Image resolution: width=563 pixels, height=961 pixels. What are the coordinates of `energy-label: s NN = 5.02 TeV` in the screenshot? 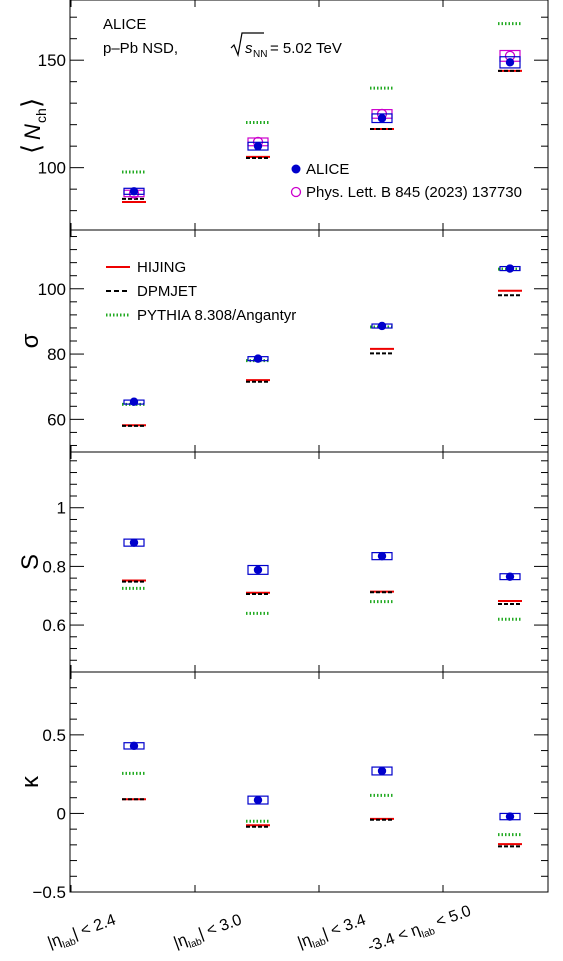 It's located at (286, 46).